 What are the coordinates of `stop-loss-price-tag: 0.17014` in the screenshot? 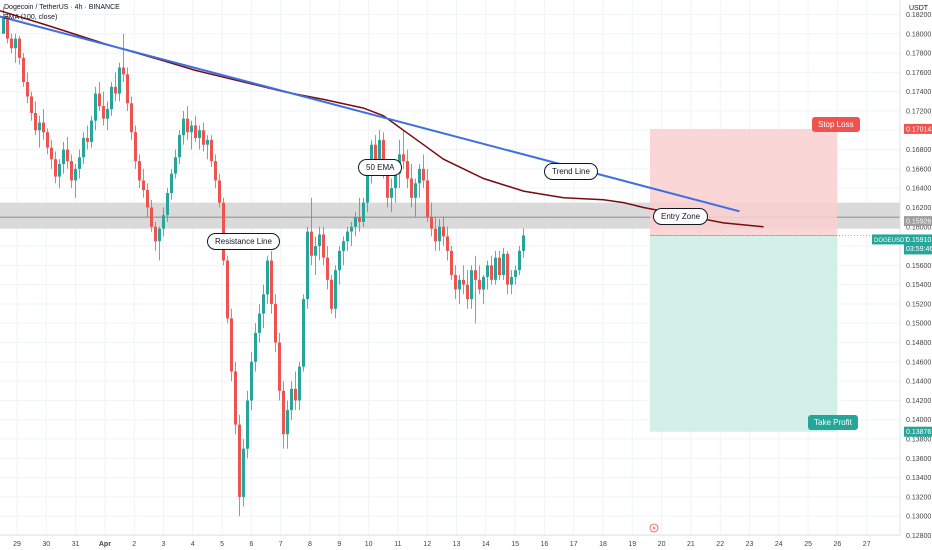 It's located at (918, 129).